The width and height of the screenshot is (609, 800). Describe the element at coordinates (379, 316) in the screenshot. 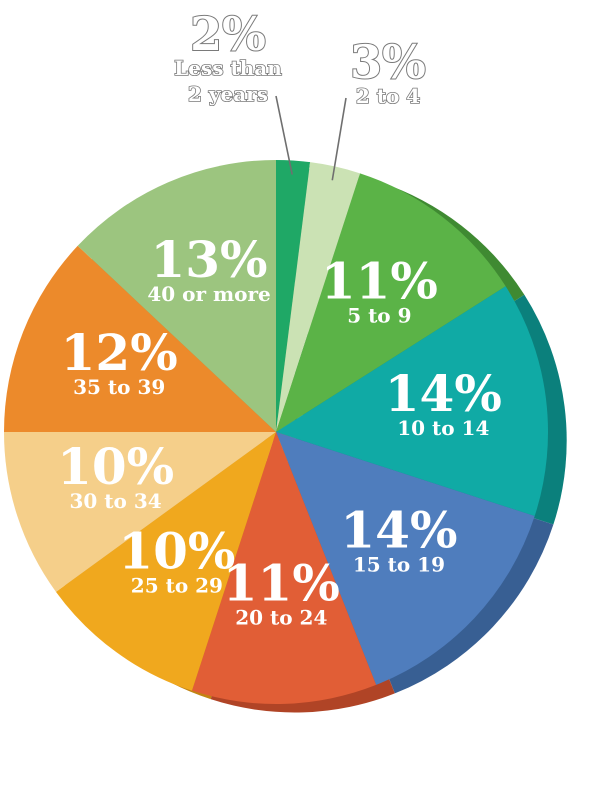

I see `slice-range-label: 5 to 9` at that location.